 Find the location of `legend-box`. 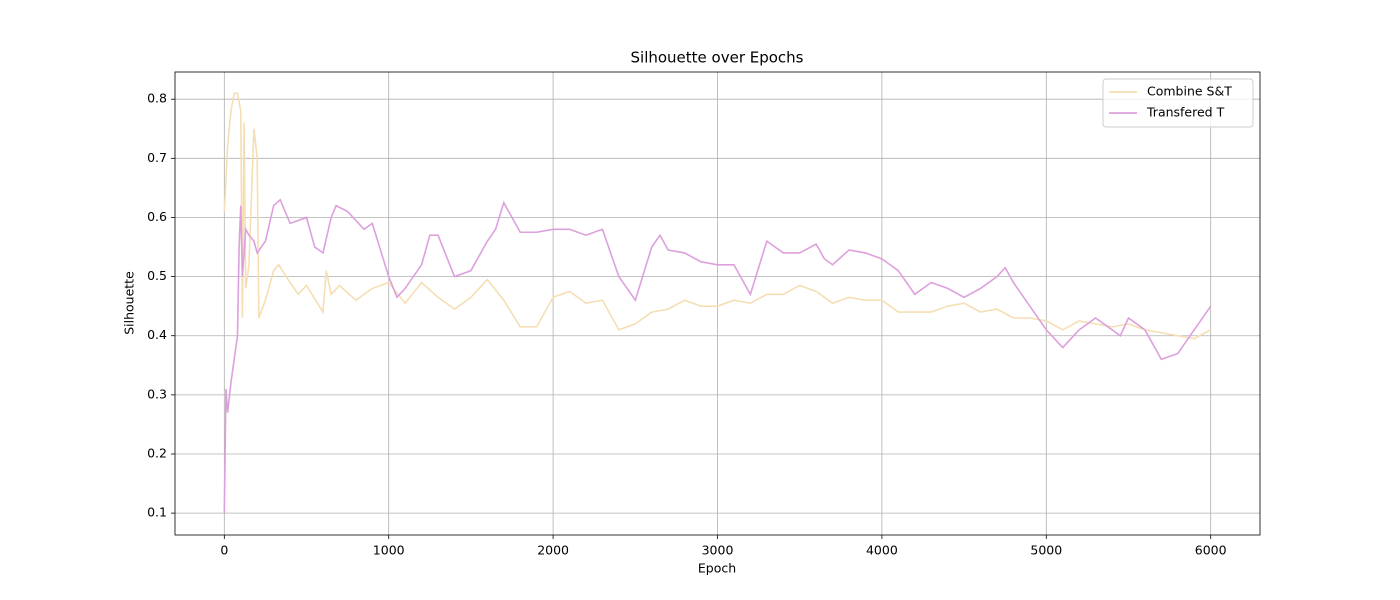

legend-box is located at coordinates (1178, 103).